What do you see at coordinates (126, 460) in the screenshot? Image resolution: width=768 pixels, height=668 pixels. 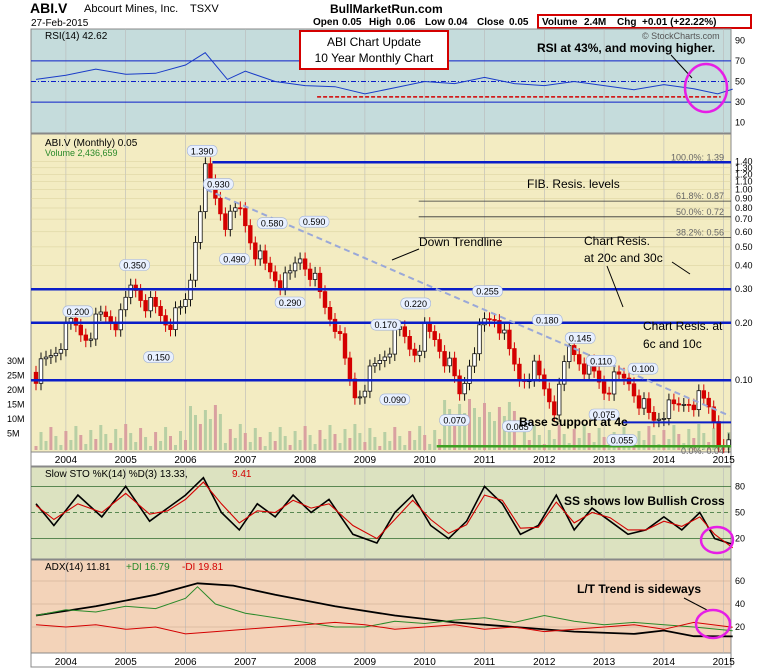 I see `x-tick-label: 2005` at bounding box center [126, 460].